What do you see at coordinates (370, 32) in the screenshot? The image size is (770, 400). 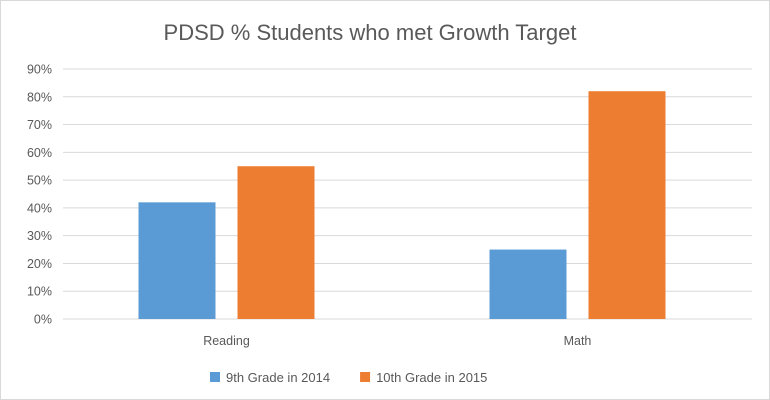 I see `chart-title: PDSD % Students who met Growth Target` at bounding box center [370, 32].